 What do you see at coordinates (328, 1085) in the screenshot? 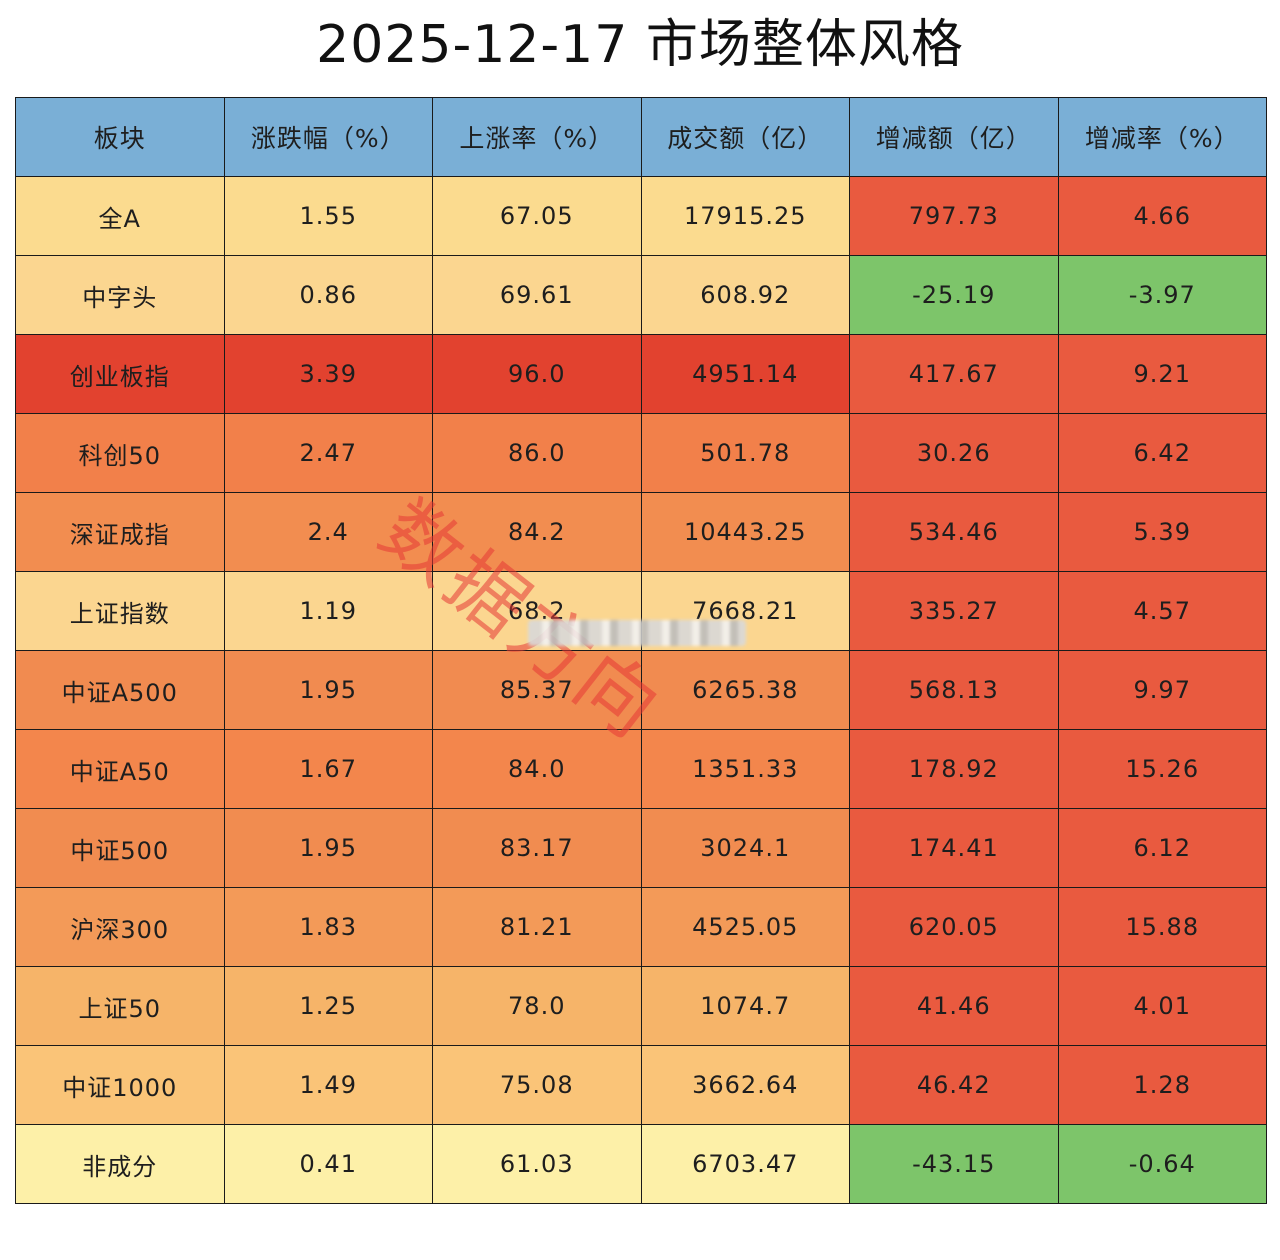
I see `value-cell: 1.49` at bounding box center [328, 1085].